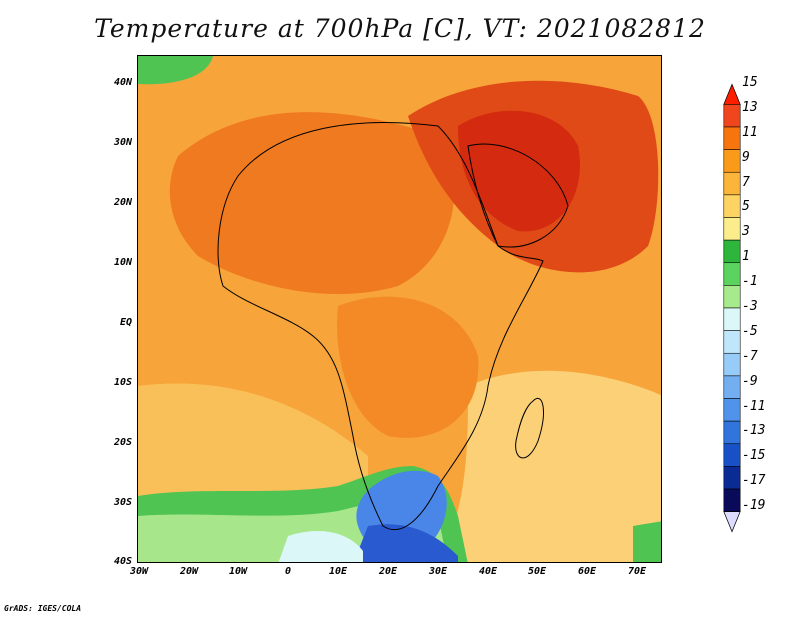 This screenshot has width=800, height=618. Describe the element at coordinates (488, 571) in the screenshot. I see `lon-label-40e: 40E` at that location.